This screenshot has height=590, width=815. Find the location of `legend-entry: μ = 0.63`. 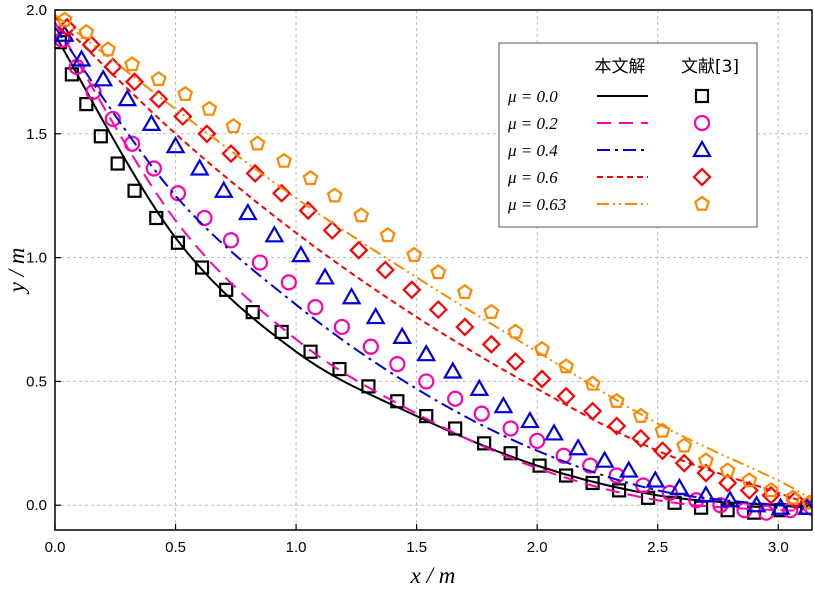

legend-entry: μ = 0.63 is located at coordinates (608, 204).